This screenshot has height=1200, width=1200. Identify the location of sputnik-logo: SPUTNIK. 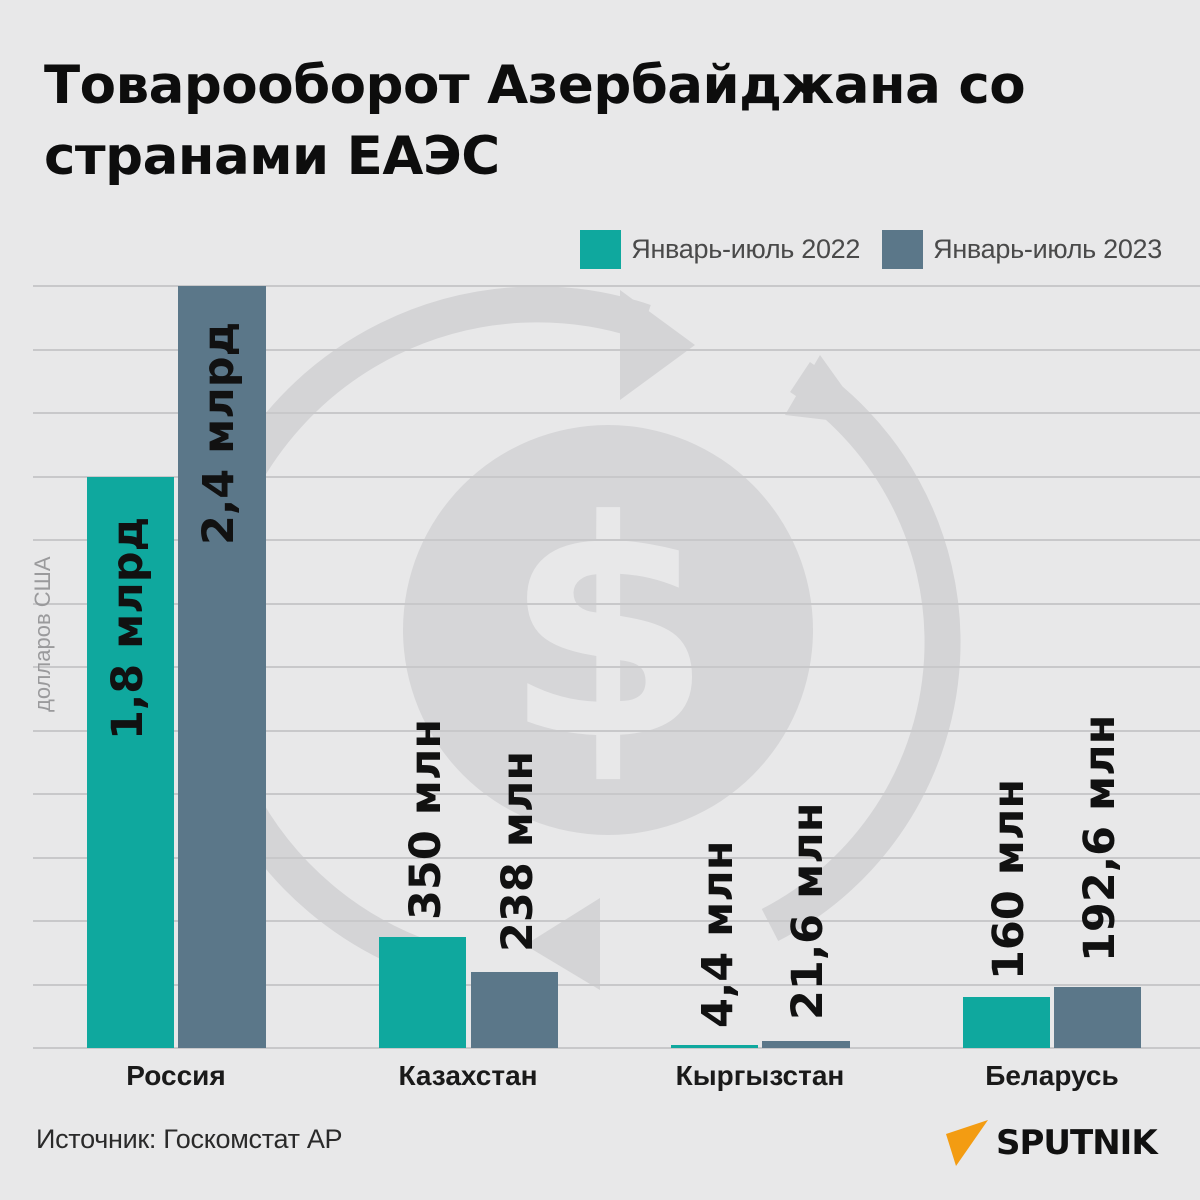
(1050, 1143).